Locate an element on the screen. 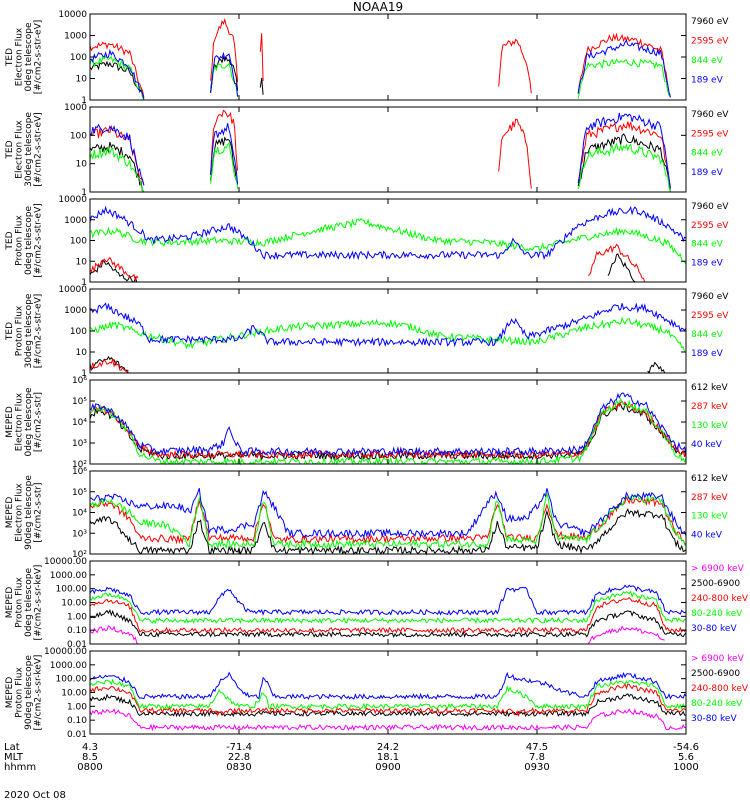 This screenshot has width=750, height=800. y-tick-label: 10⁵ is located at coordinates (79, 493).